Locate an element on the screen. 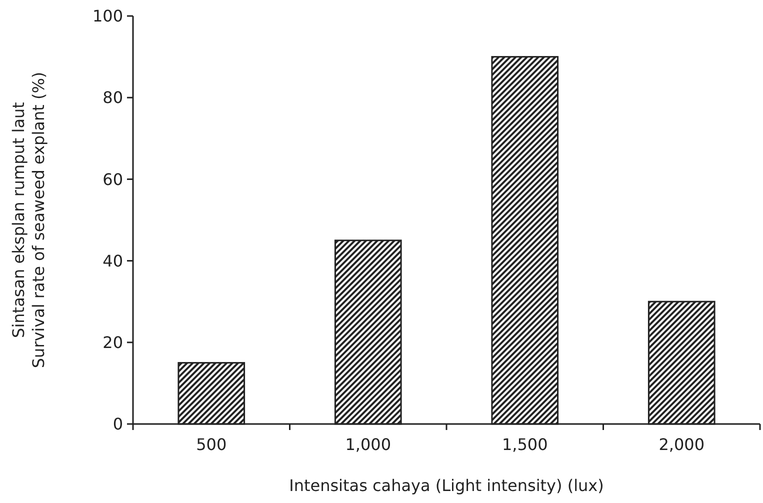 The height and width of the screenshot is (503, 763). x-axis-title: Intensitas cahaya (Light intensity) (lux) is located at coordinates (446, 485).